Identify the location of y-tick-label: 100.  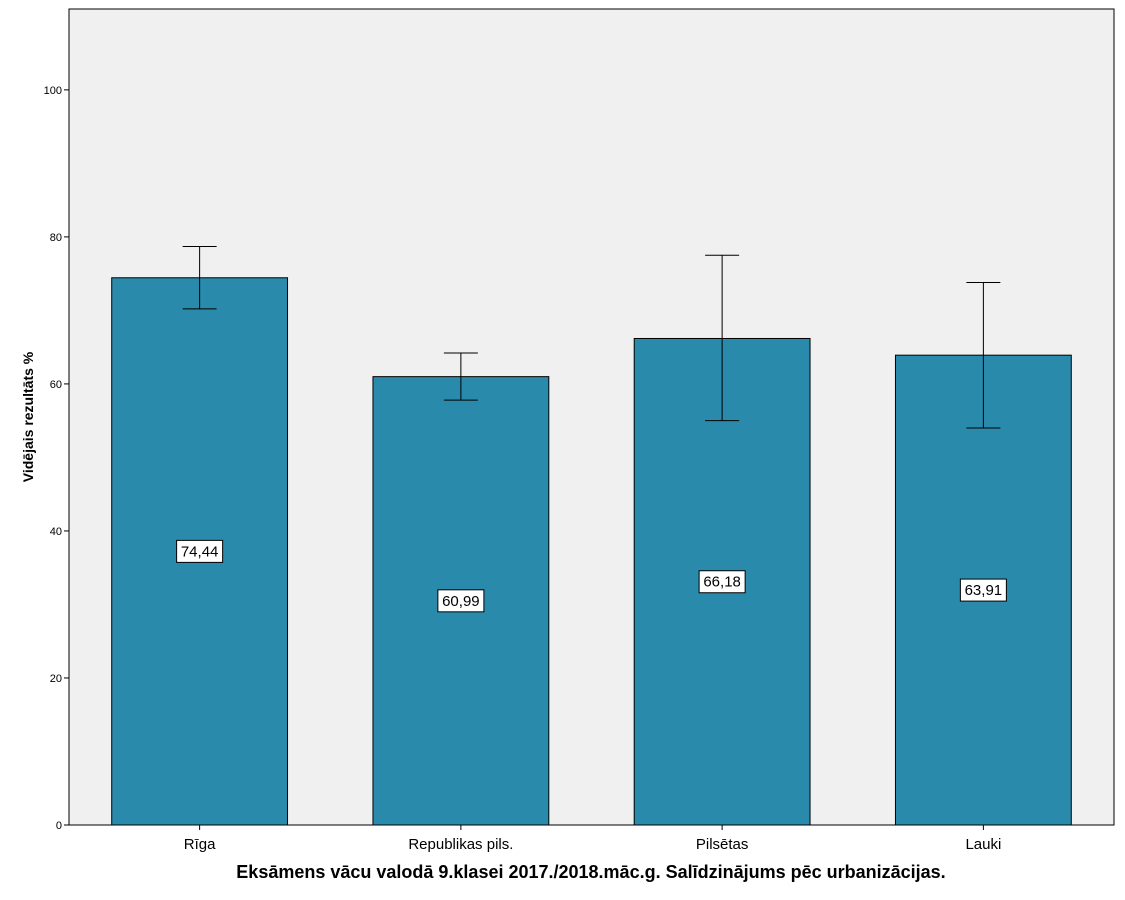
(53, 91).